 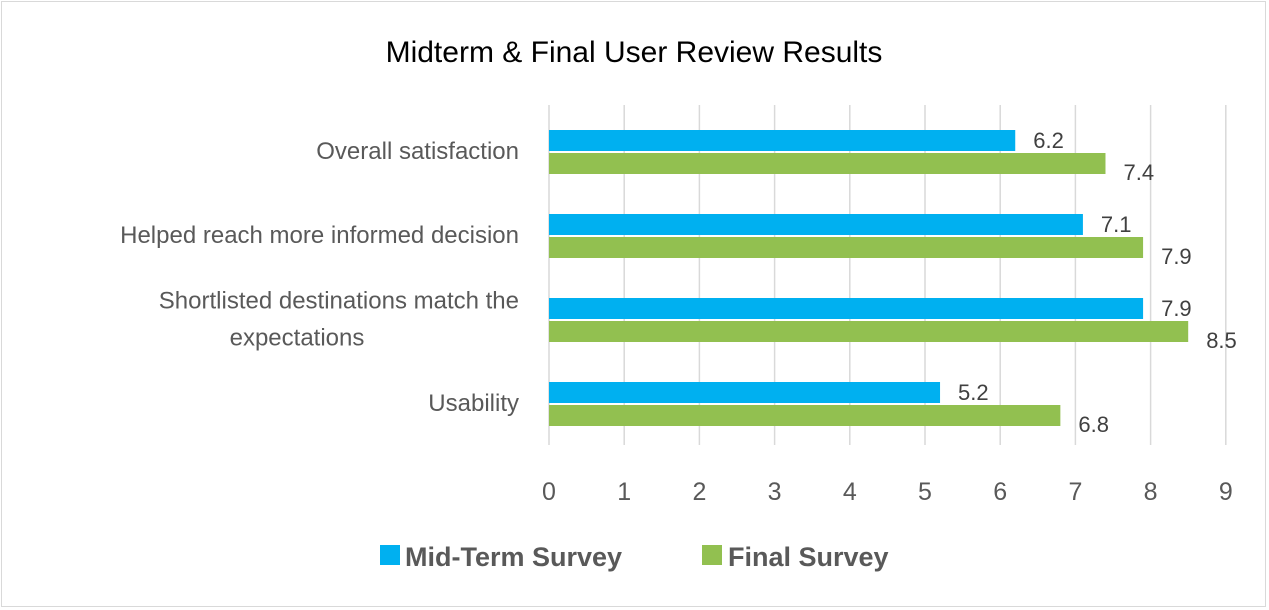 What do you see at coordinates (549, 492) in the screenshot?
I see `x-tick-label: 0` at bounding box center [549, 492].